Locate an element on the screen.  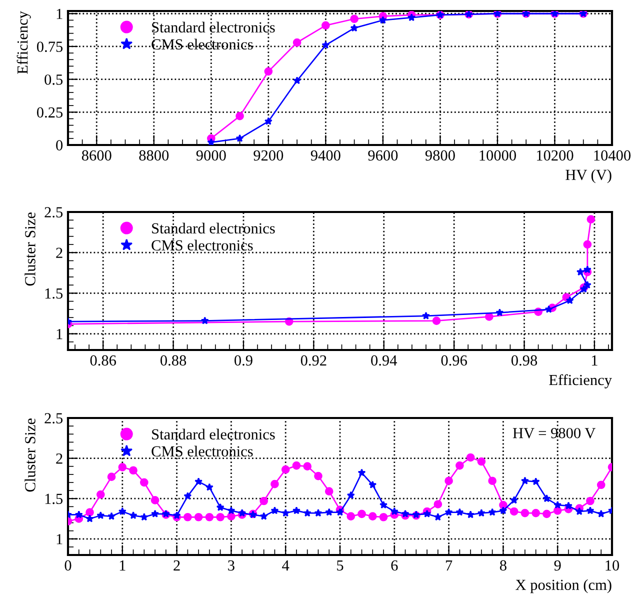
x-tick-label: 9600 is located at coordinates (383, 155).